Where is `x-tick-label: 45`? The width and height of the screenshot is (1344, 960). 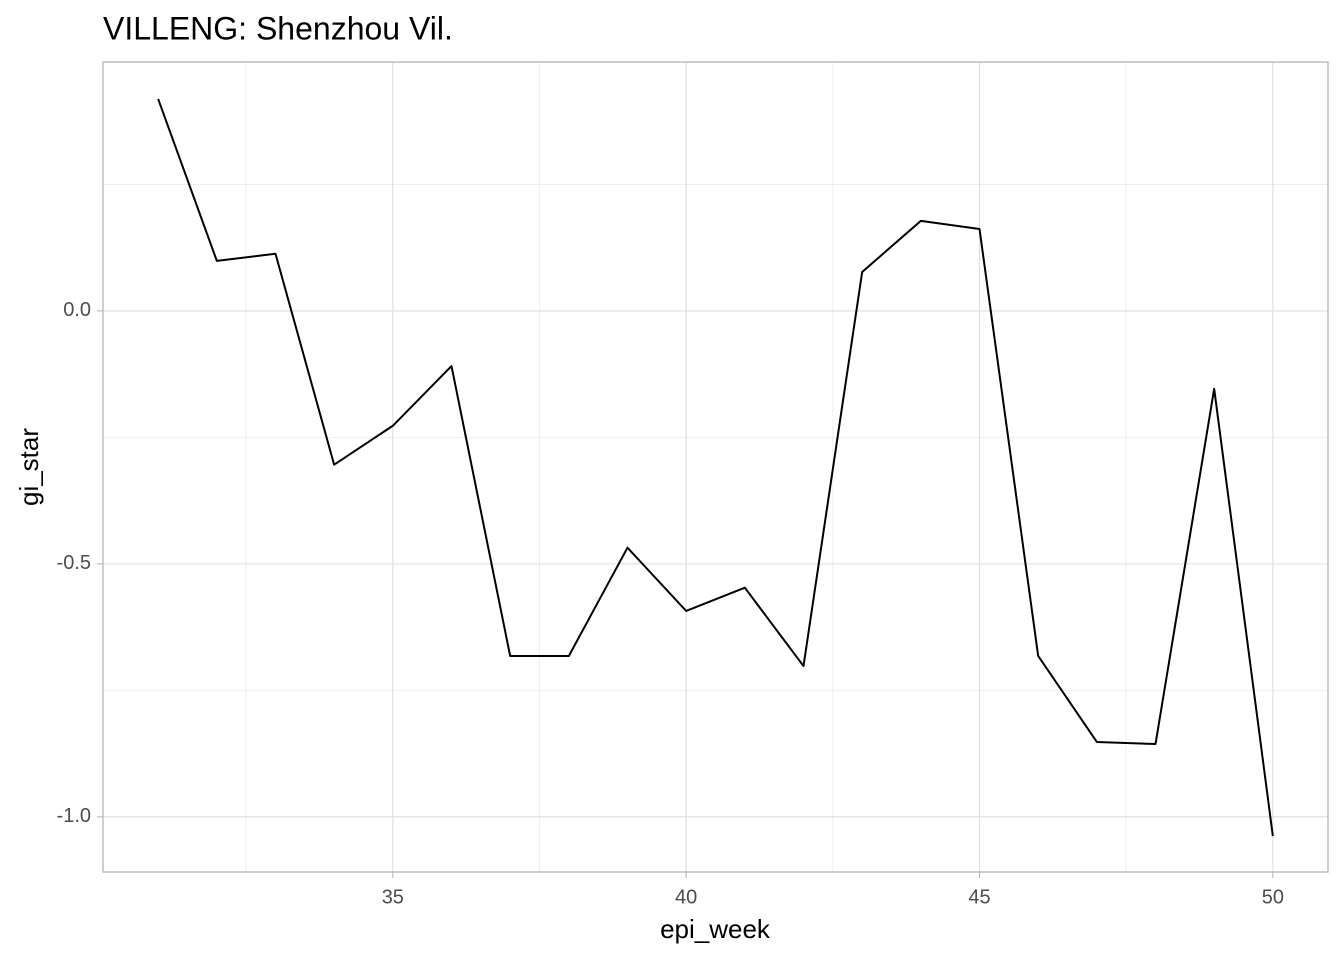 x-tick-label: 45 is located at coordinates (979, 897).